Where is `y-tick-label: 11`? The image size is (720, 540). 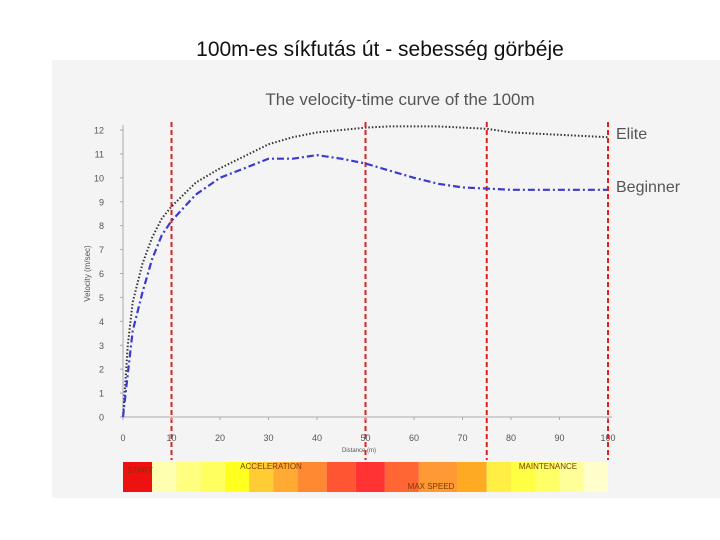
y-tick-label: 11 is located at coordinates (99, 154).